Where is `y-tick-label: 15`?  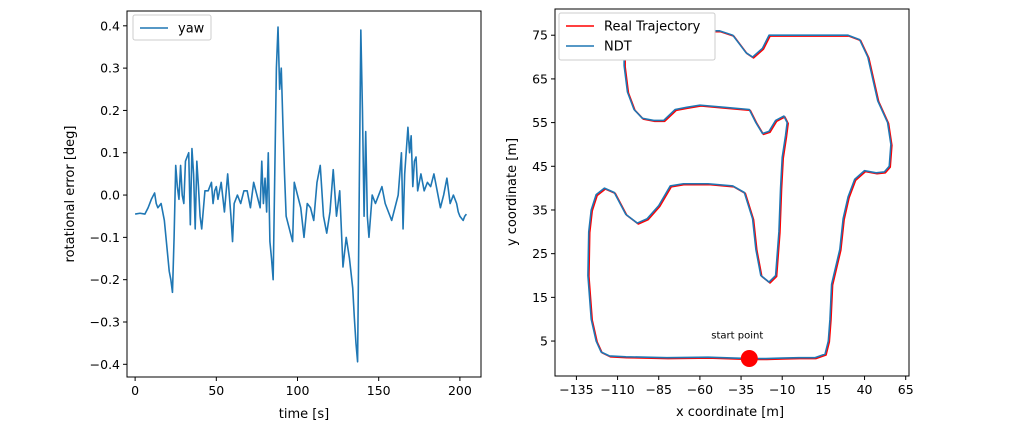
y-tick-label: 15 is located at coordinates (540, 297).